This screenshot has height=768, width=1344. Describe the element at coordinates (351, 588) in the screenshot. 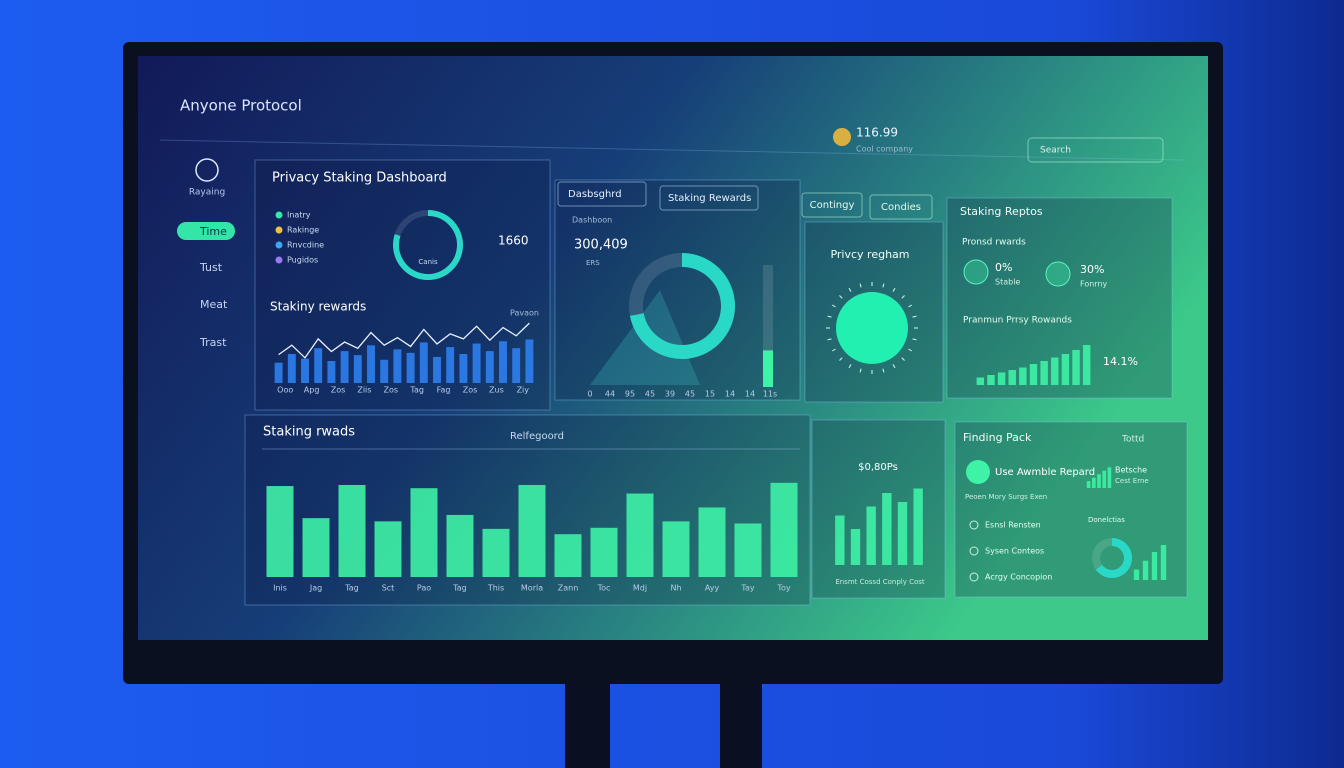

I see `x-tick-label: Tag` at that location.